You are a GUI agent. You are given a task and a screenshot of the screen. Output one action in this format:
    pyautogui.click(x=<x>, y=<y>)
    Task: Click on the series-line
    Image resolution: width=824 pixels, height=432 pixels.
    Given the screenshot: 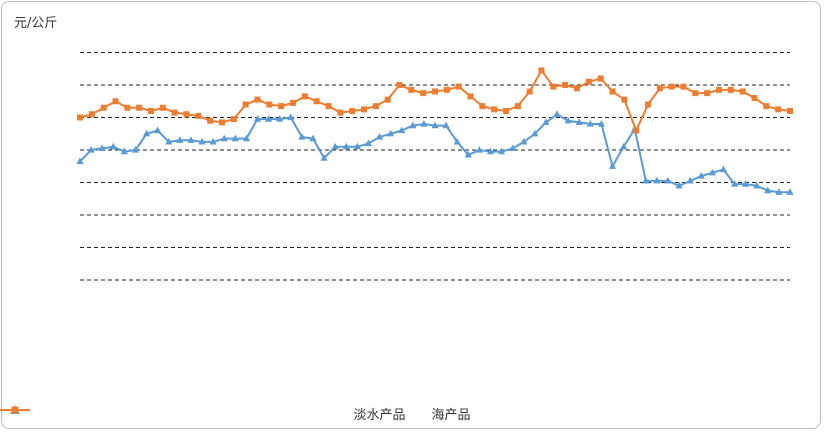 What is the action you would take?
    pyautogui.click(x=435, y=101)
    